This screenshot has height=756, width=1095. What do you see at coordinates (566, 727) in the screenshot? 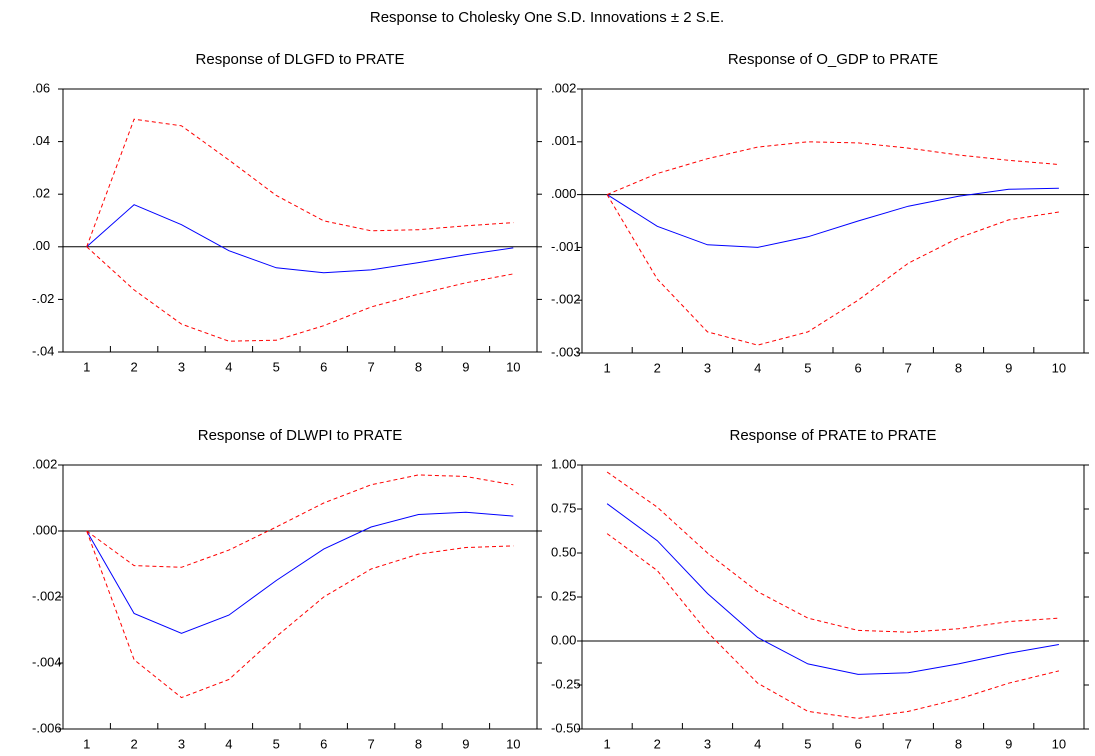
I see `y-tick-label: -0.50` at bounding box center [566, 727].